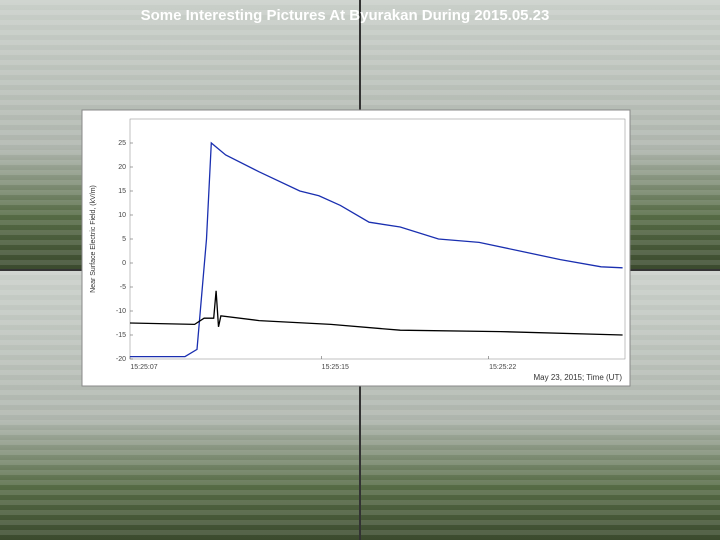 The height and width of the screenshot is (545, 720). I want to click on series-line, so click(376, 313).